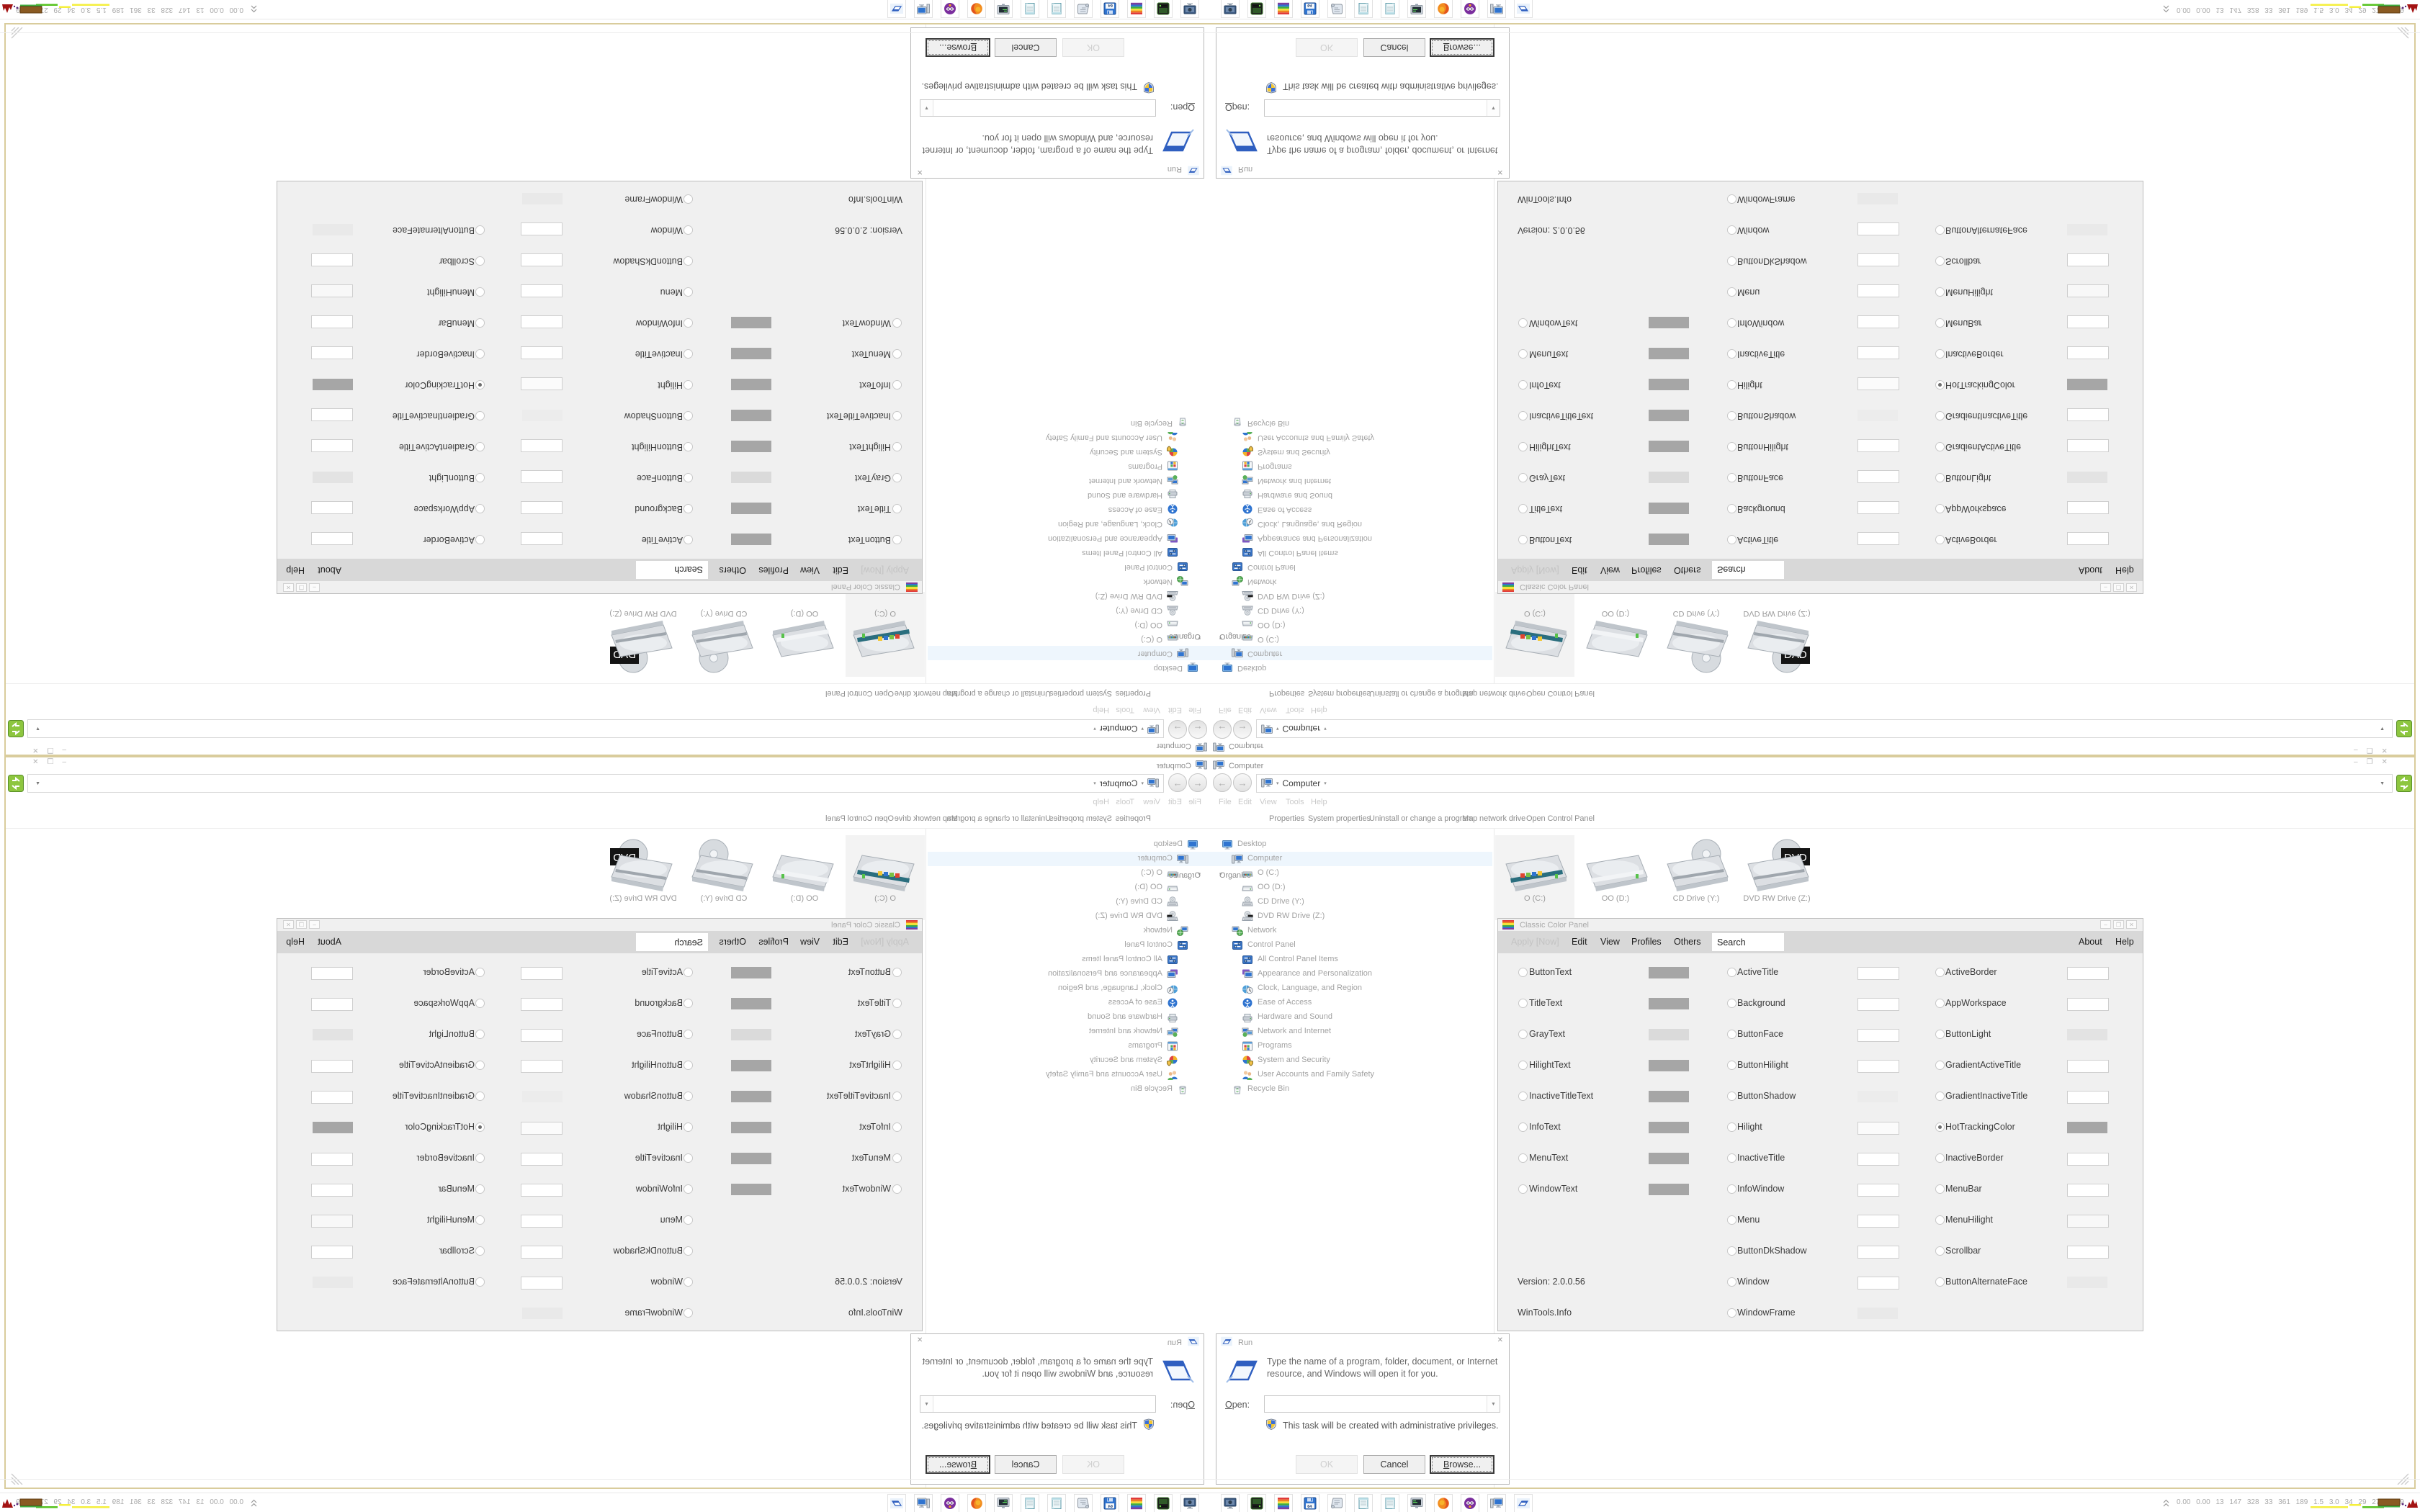  I want to click on radio-titletext, so click(897, 1003).